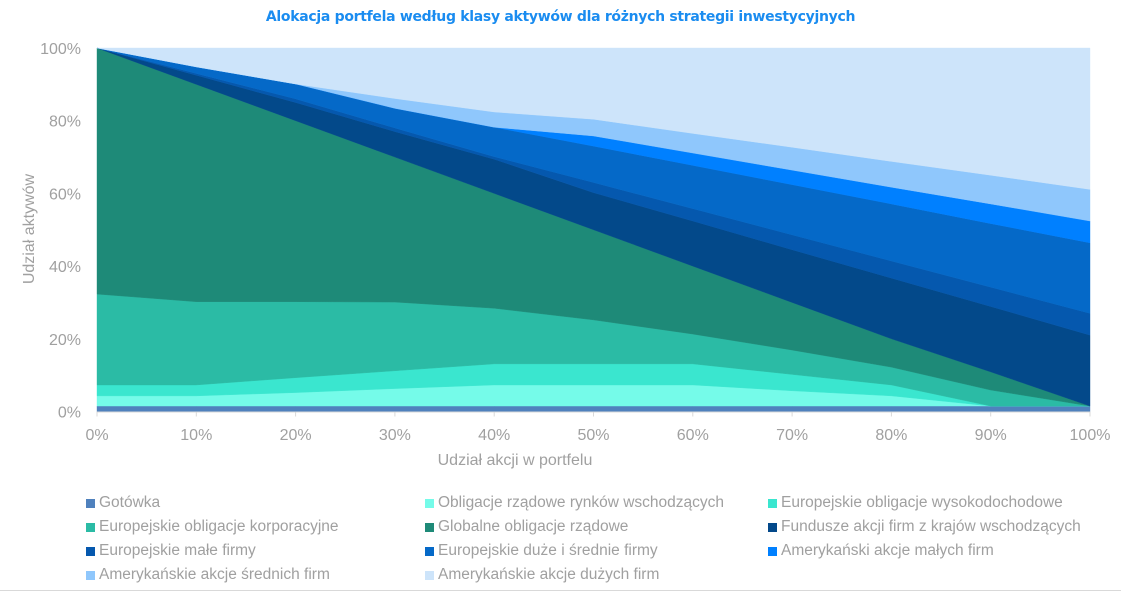 The width and height of the screenshot is (1121, 593). What do you see at coordinates (219, 526) in the screenshot?
I see `legend-label: Europejskie obligacje korporacyjne` at bounding box center [219, 526].